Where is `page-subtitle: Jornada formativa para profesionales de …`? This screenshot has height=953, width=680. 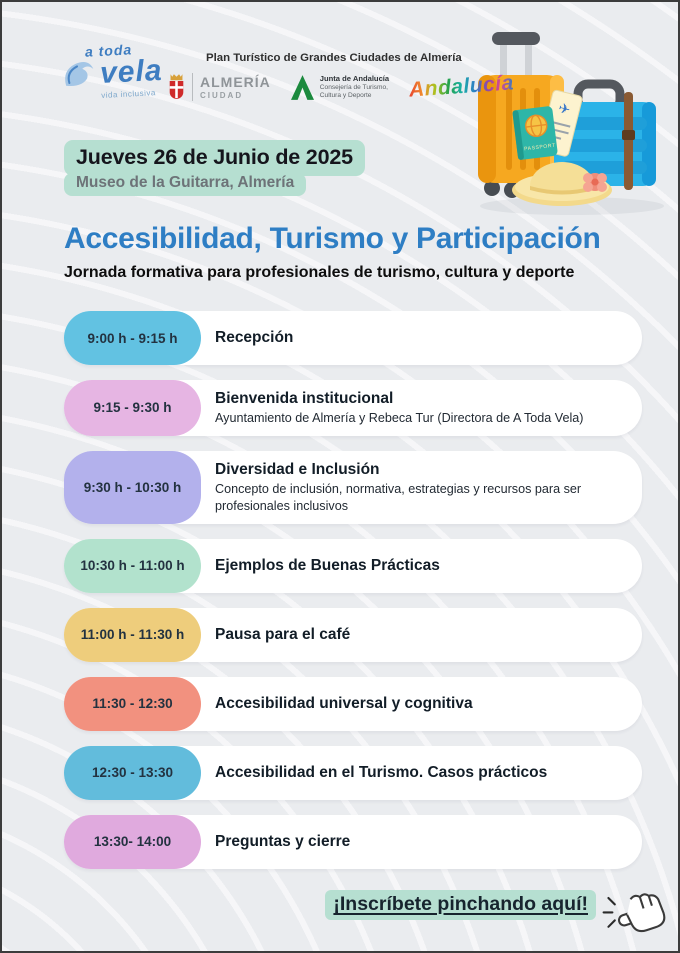
page-subtitle: Jornada formativa para profesionales de … is located at coordinates (319, 272).